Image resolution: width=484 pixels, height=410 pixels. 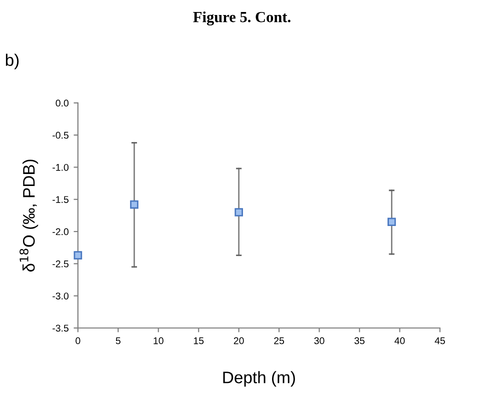 What do you see at coordinates (118, 340) in the screenshot?
I see `x-tick-label: 5` at bounding box center [118, 340].